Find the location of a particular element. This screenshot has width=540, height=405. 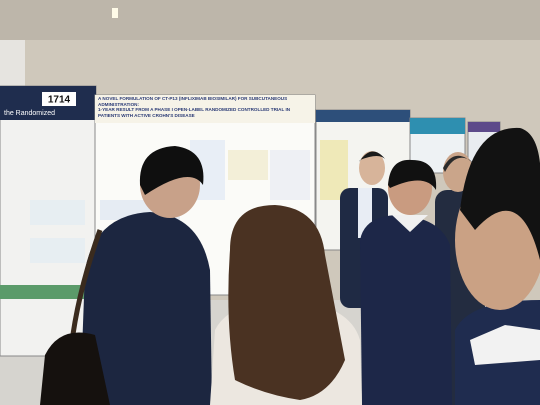

person-sweater is located at coordinates (406, 310).